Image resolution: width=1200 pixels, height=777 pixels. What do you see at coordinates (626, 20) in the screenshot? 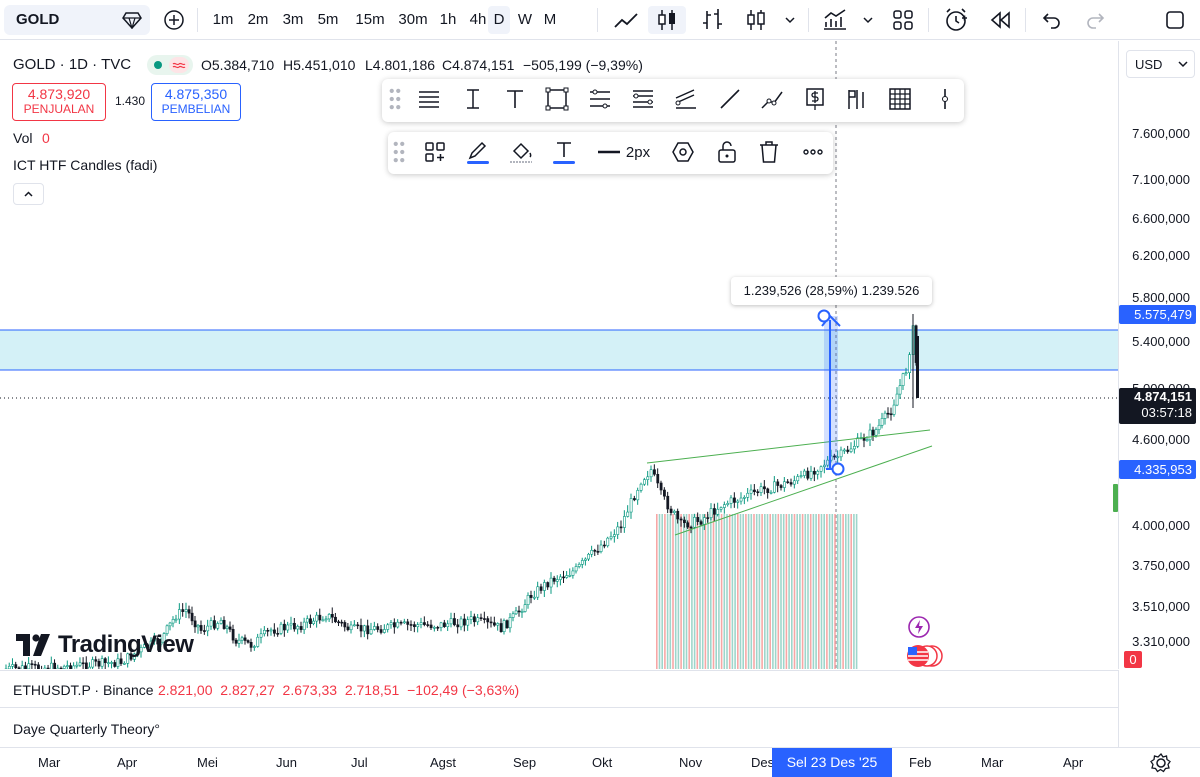
I see `line-chart-button` at bounding box center [626, 20].